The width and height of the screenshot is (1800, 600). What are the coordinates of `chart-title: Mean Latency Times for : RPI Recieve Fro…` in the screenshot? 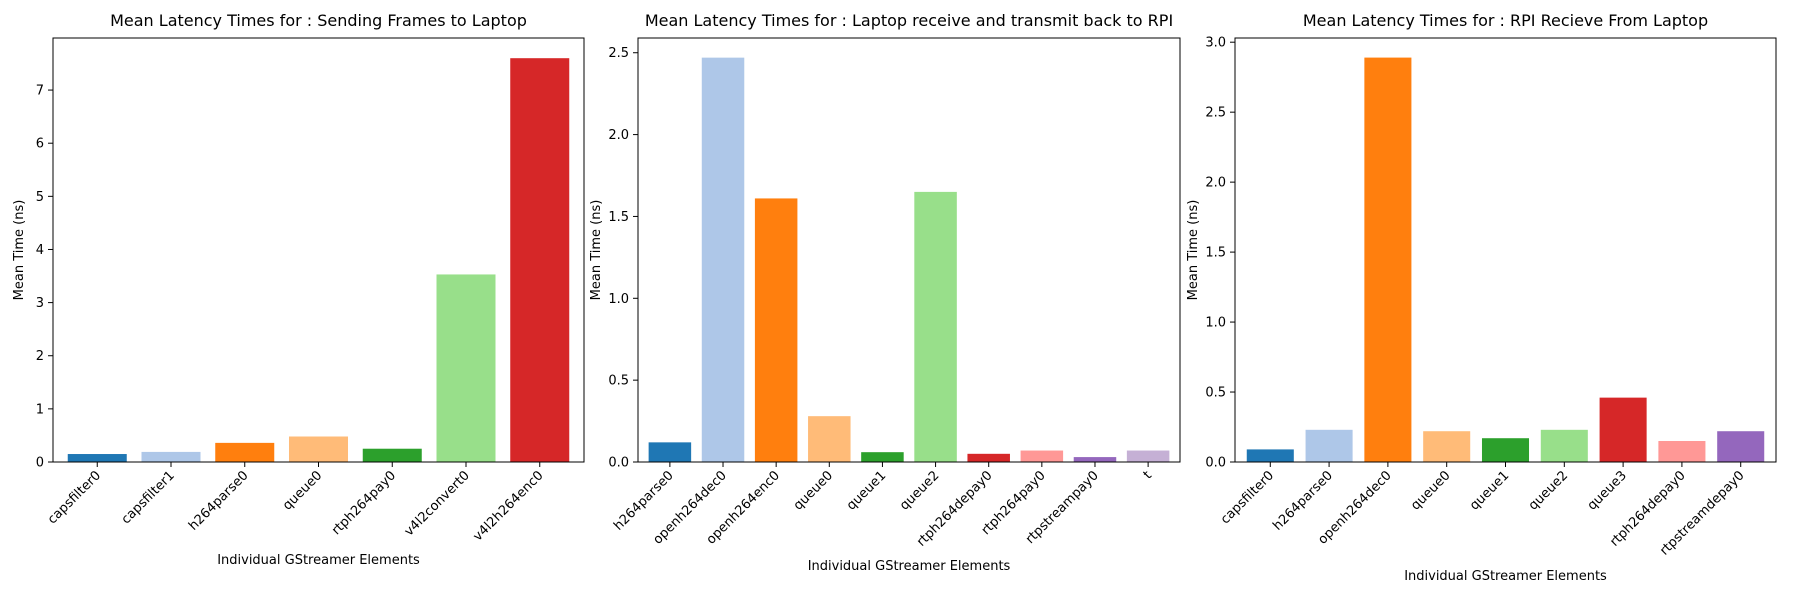 It's located at (1505, 20).